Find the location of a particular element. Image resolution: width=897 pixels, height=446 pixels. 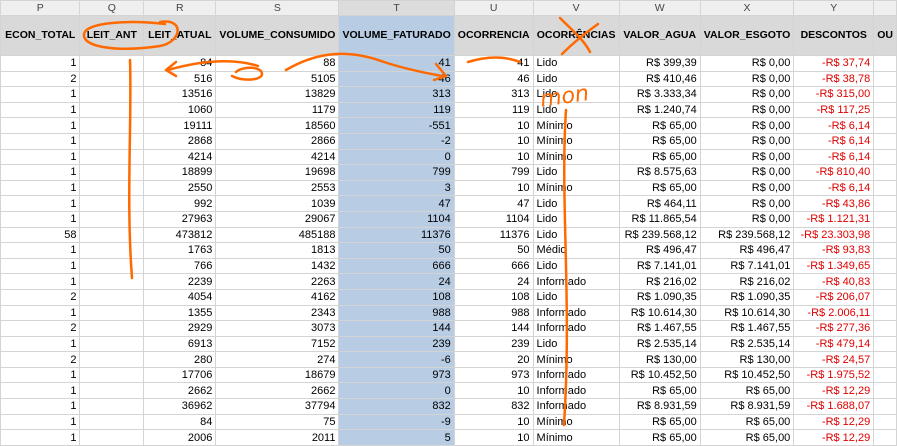

table-cell: -R$ 6,14 is located at coordinates (834, 125).